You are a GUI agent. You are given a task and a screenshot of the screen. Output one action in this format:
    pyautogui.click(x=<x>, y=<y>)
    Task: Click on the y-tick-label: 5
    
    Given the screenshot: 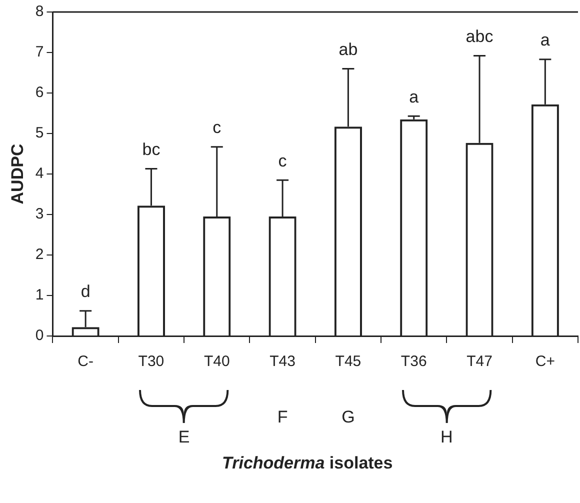 What is the action you would take?
    pyautogui.click(x=39, y=133)
    